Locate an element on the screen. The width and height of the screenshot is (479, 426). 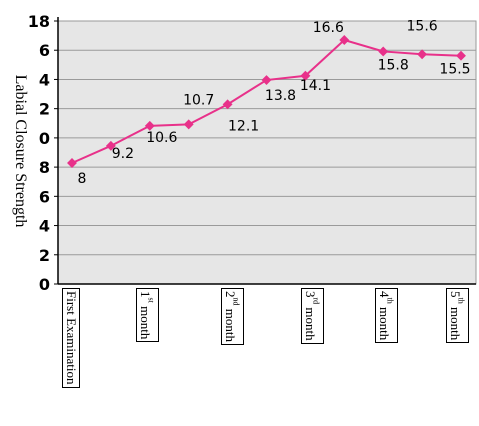
x-category-label-base: First Examination is located at coordinates (71, 338).